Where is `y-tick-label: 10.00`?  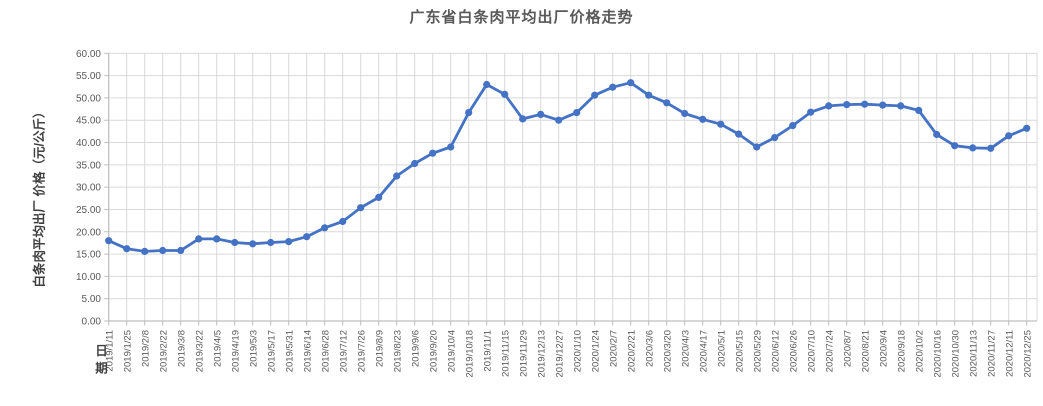
y-tick-label: 10.00 is located at coordinates (88, 277).